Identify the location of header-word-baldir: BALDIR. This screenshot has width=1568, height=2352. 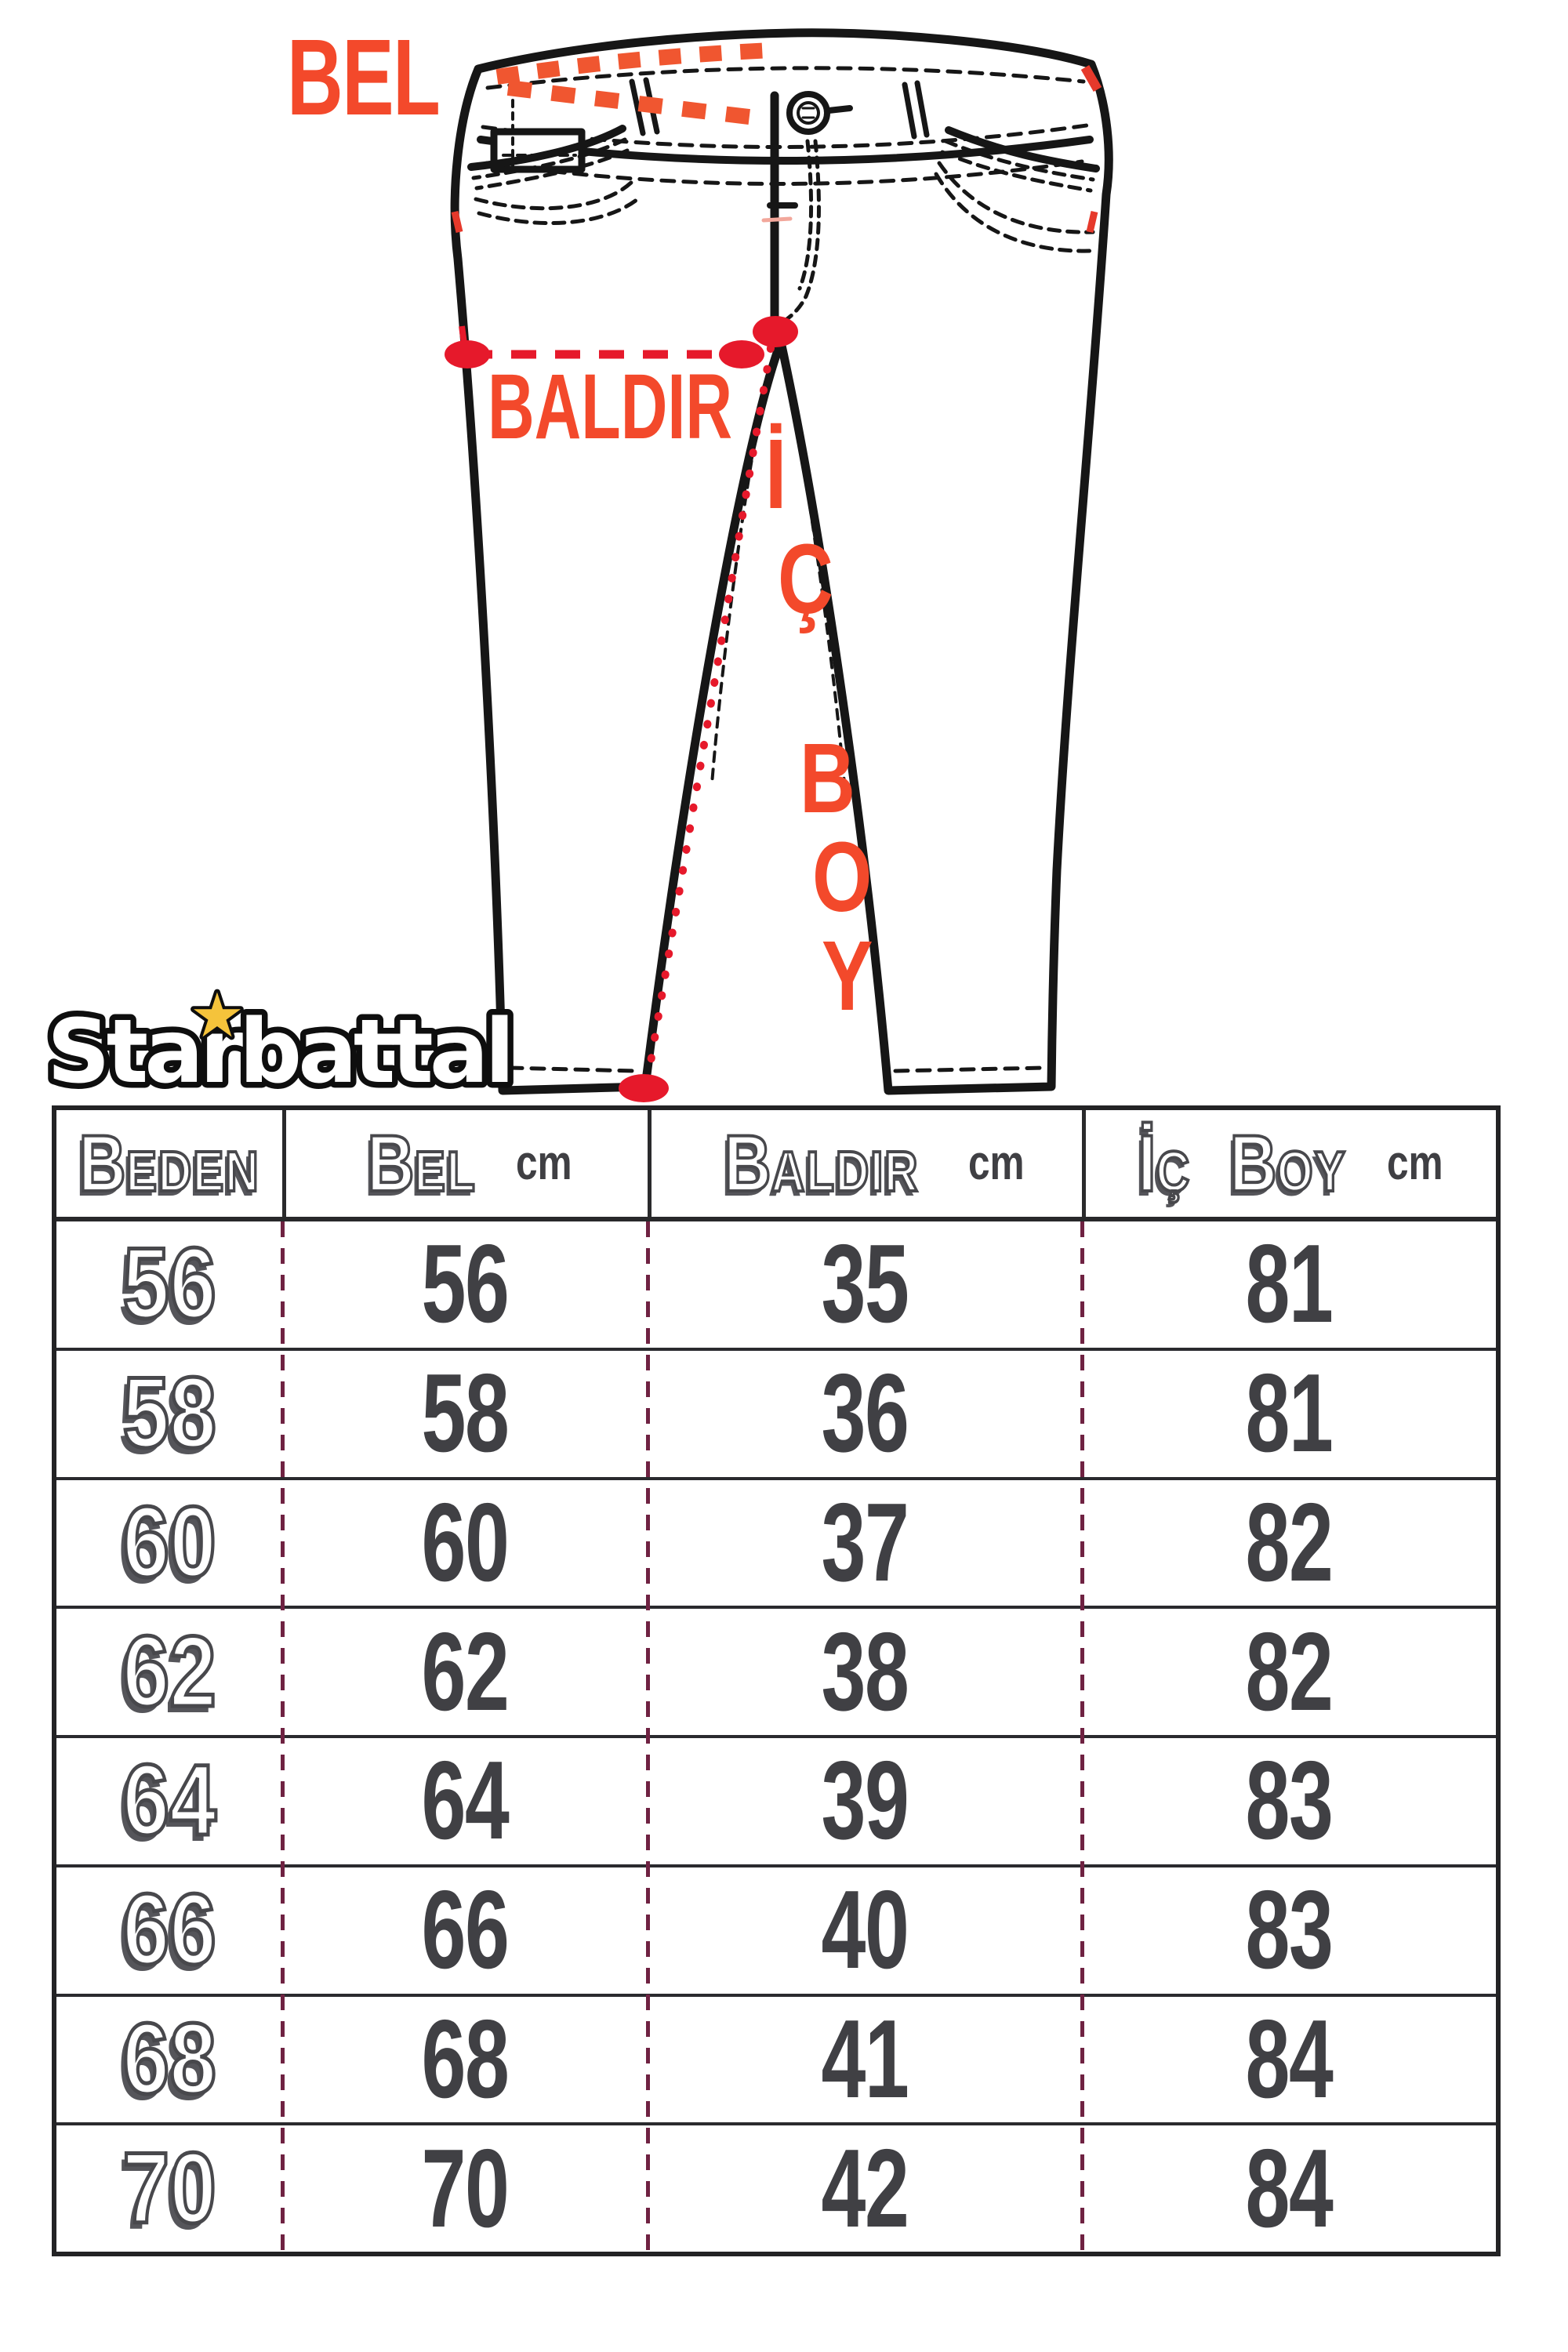
(821, 1163).